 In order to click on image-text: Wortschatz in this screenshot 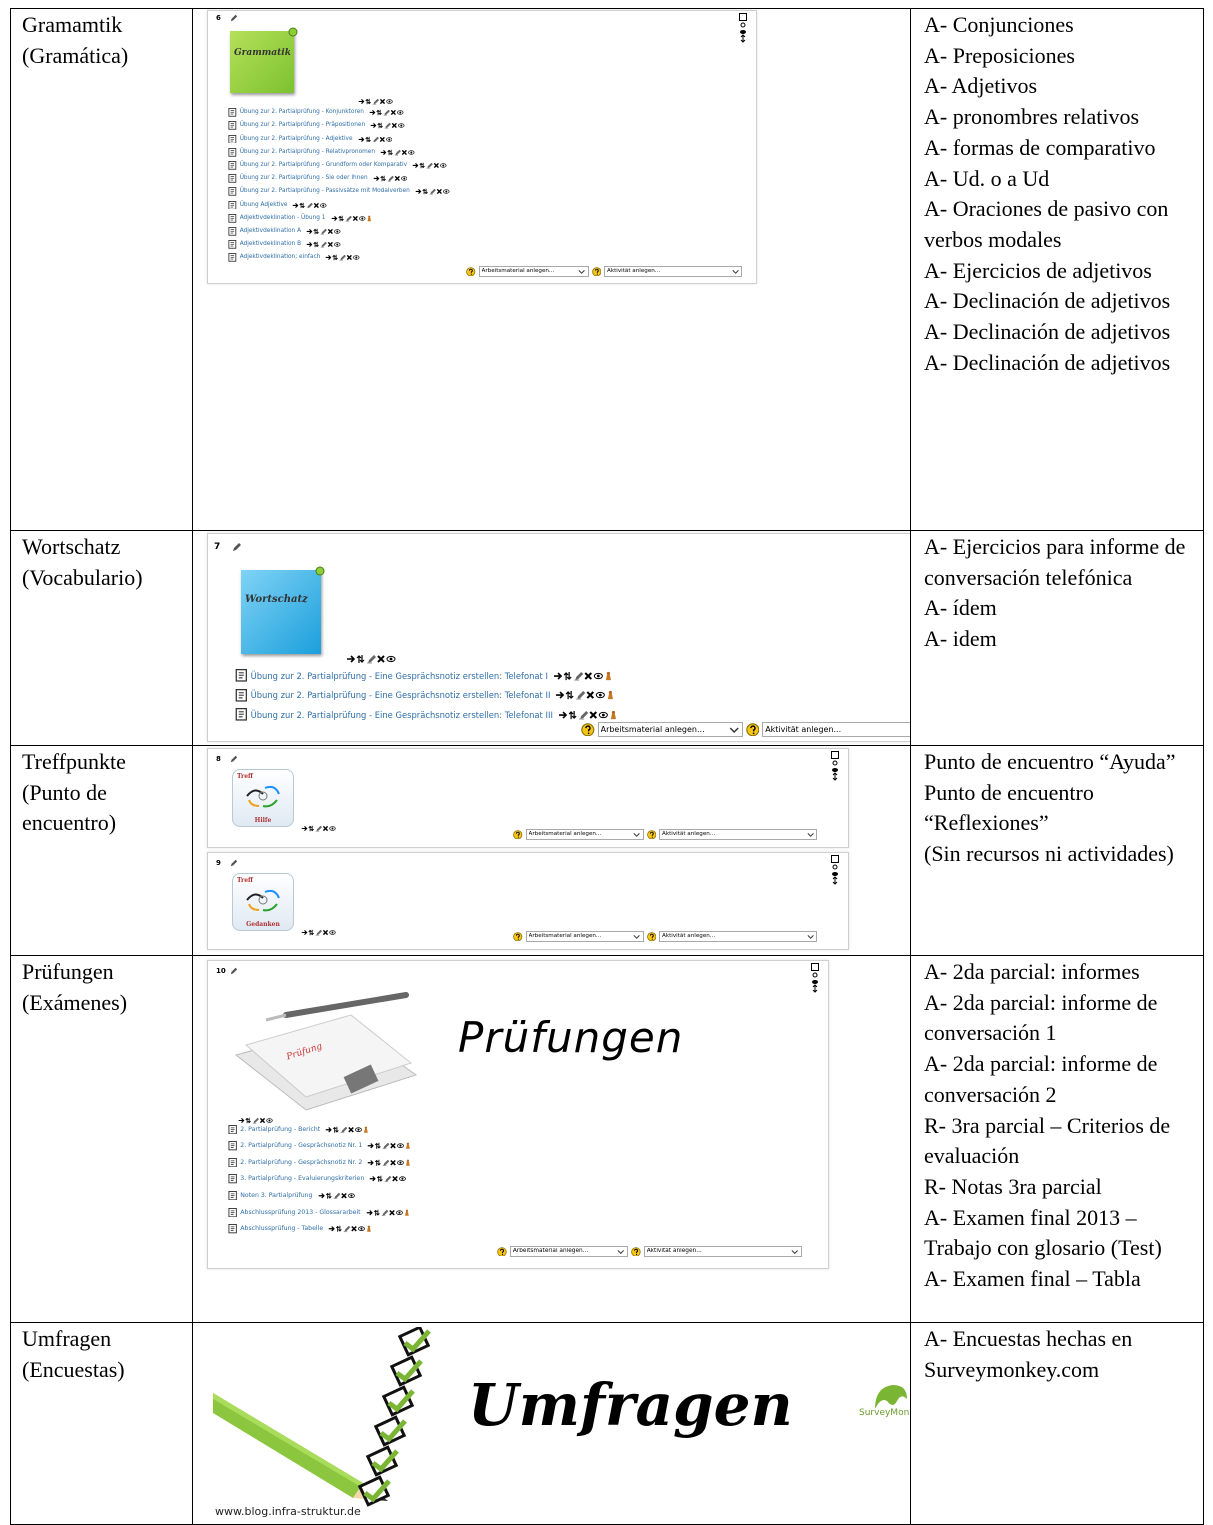, I will do `click(276, 599)`.